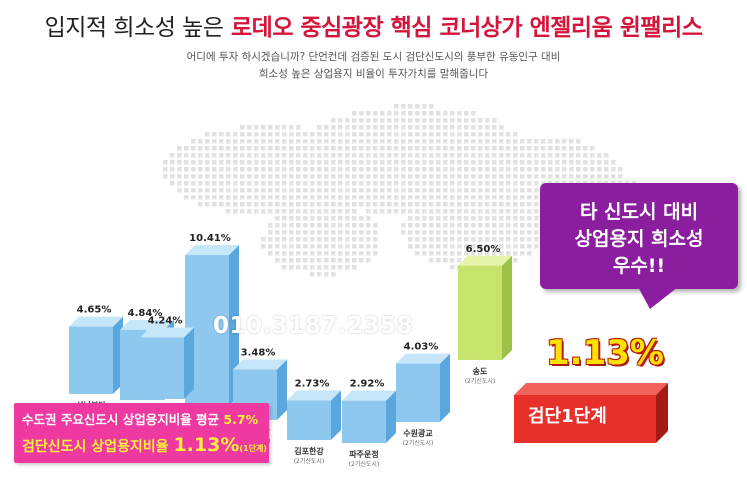 This screenshot has width=747, height=478. I want to click on summary-line2-text: 검단신도시 상업용지비율, so click(95, 447).